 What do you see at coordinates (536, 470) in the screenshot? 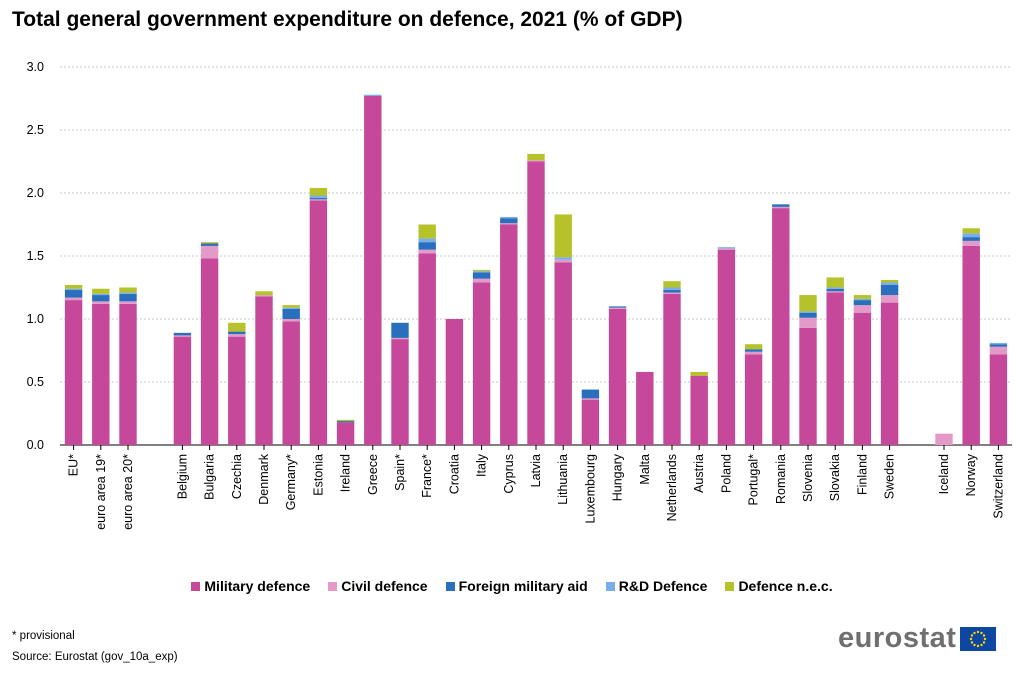
I see `x-tick-label: Latvia` at bounding box center [536, 470].